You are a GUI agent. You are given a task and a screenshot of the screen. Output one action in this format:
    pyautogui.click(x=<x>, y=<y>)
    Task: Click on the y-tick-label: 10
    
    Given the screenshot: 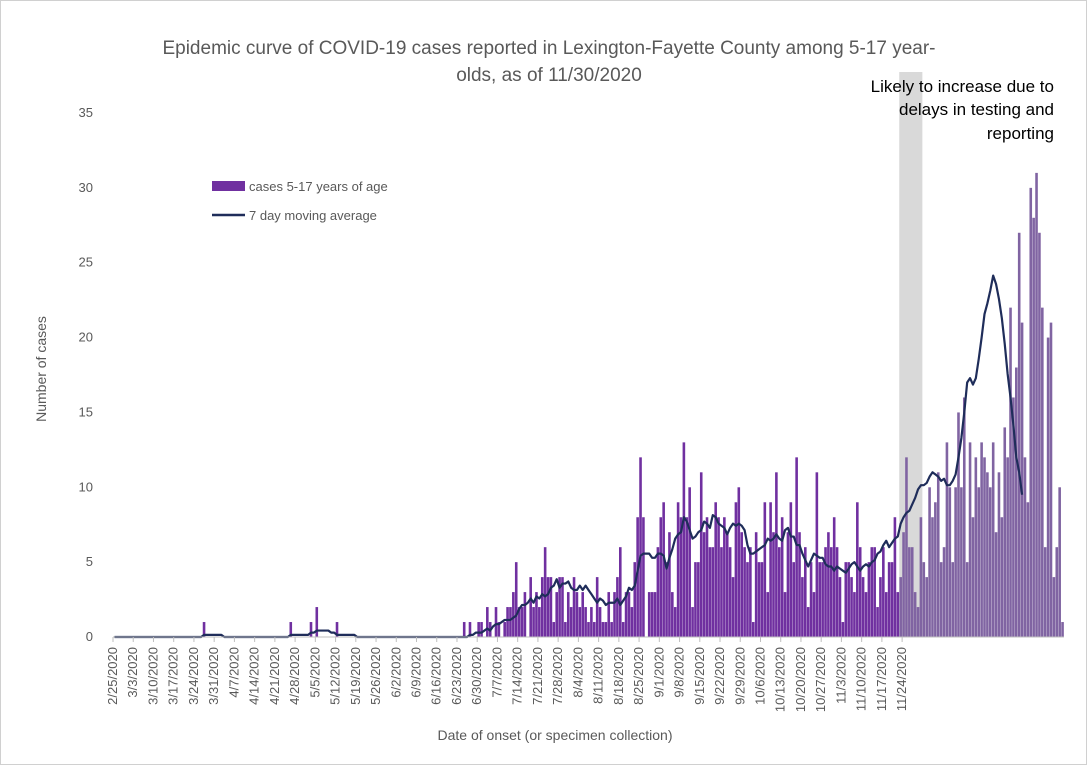 What is the action you would take?
    pyautogui.click(x=86, y=486)
    